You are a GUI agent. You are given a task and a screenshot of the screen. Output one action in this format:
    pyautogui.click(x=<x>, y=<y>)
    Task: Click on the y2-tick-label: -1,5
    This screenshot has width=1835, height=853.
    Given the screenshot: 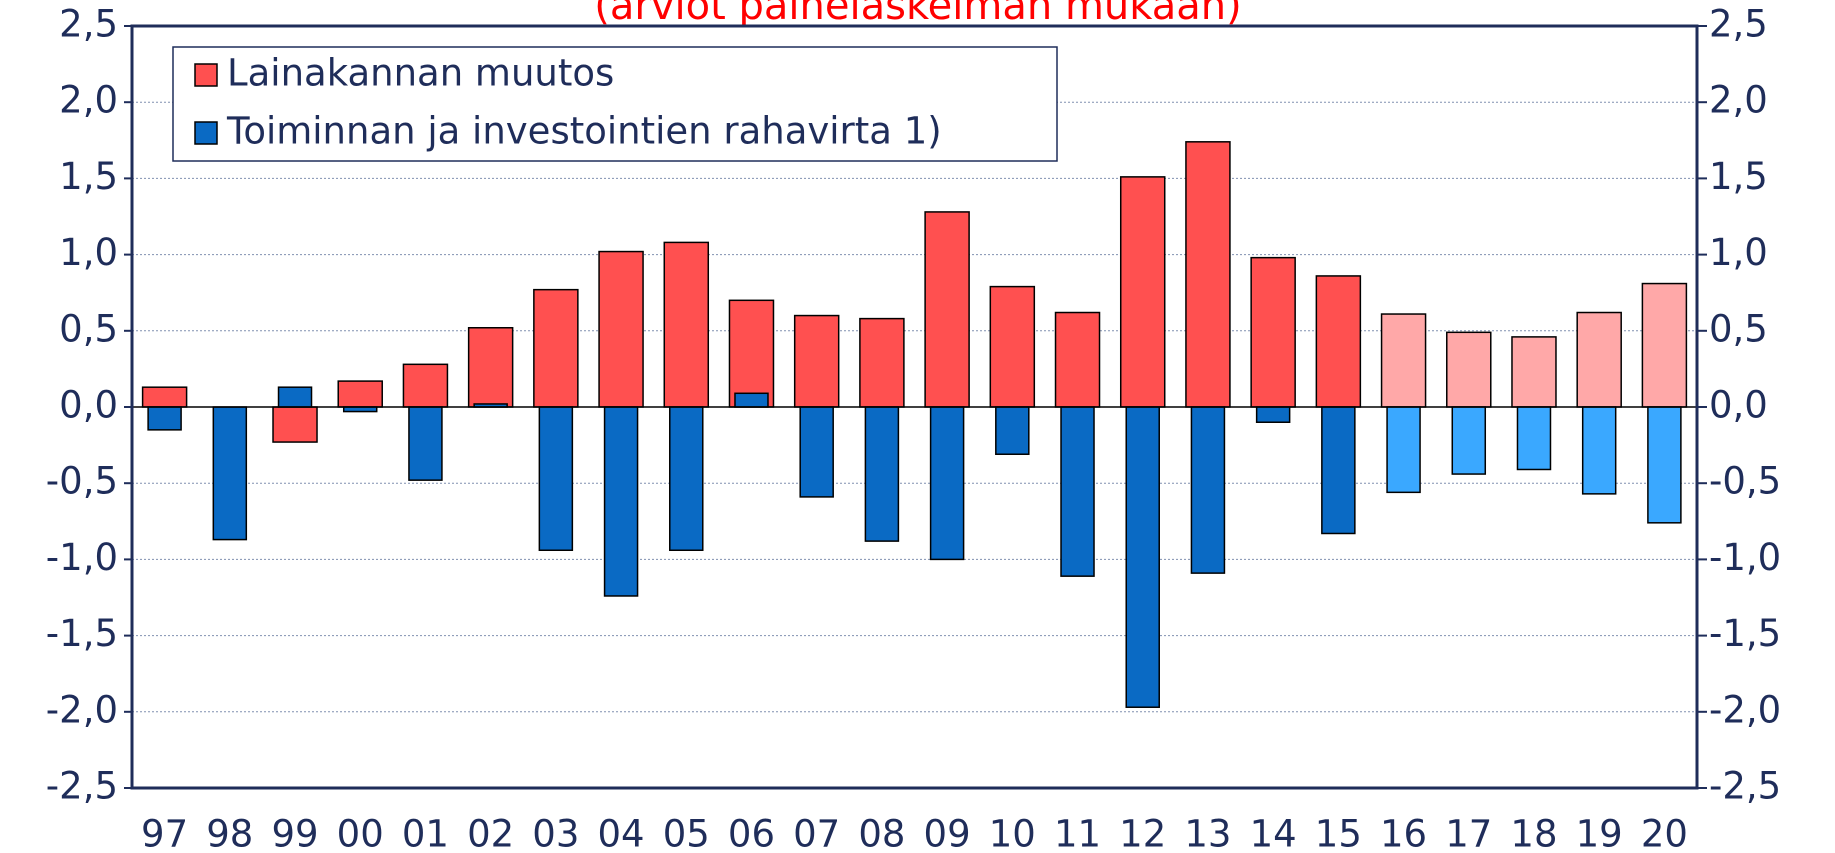 What is the action you would take?
    pyautogui.click(x=1745, y=633)
    